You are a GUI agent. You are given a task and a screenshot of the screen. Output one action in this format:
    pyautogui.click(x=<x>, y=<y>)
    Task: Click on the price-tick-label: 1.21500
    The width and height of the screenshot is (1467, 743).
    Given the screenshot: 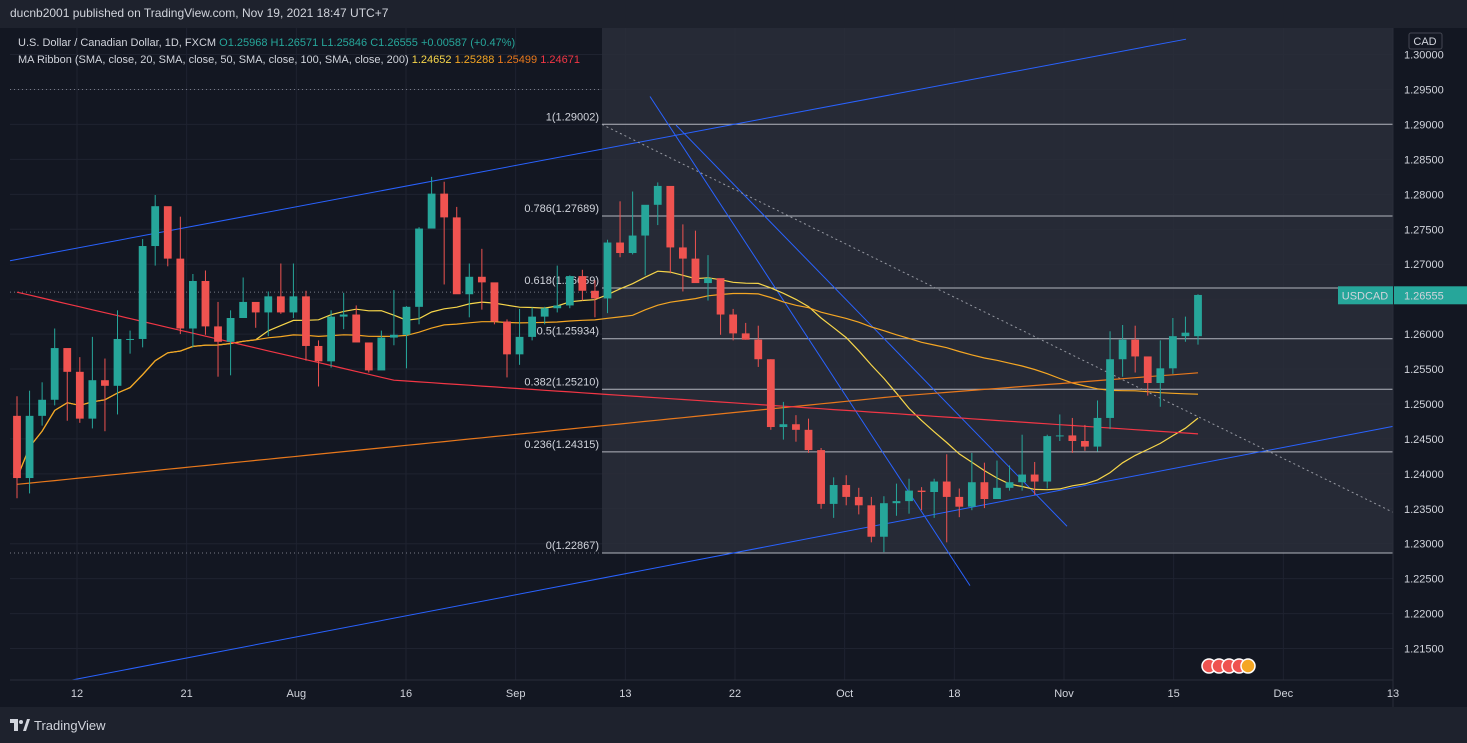 What is the action you would take?
    pyautogui.click(x=1424, y=650)
    